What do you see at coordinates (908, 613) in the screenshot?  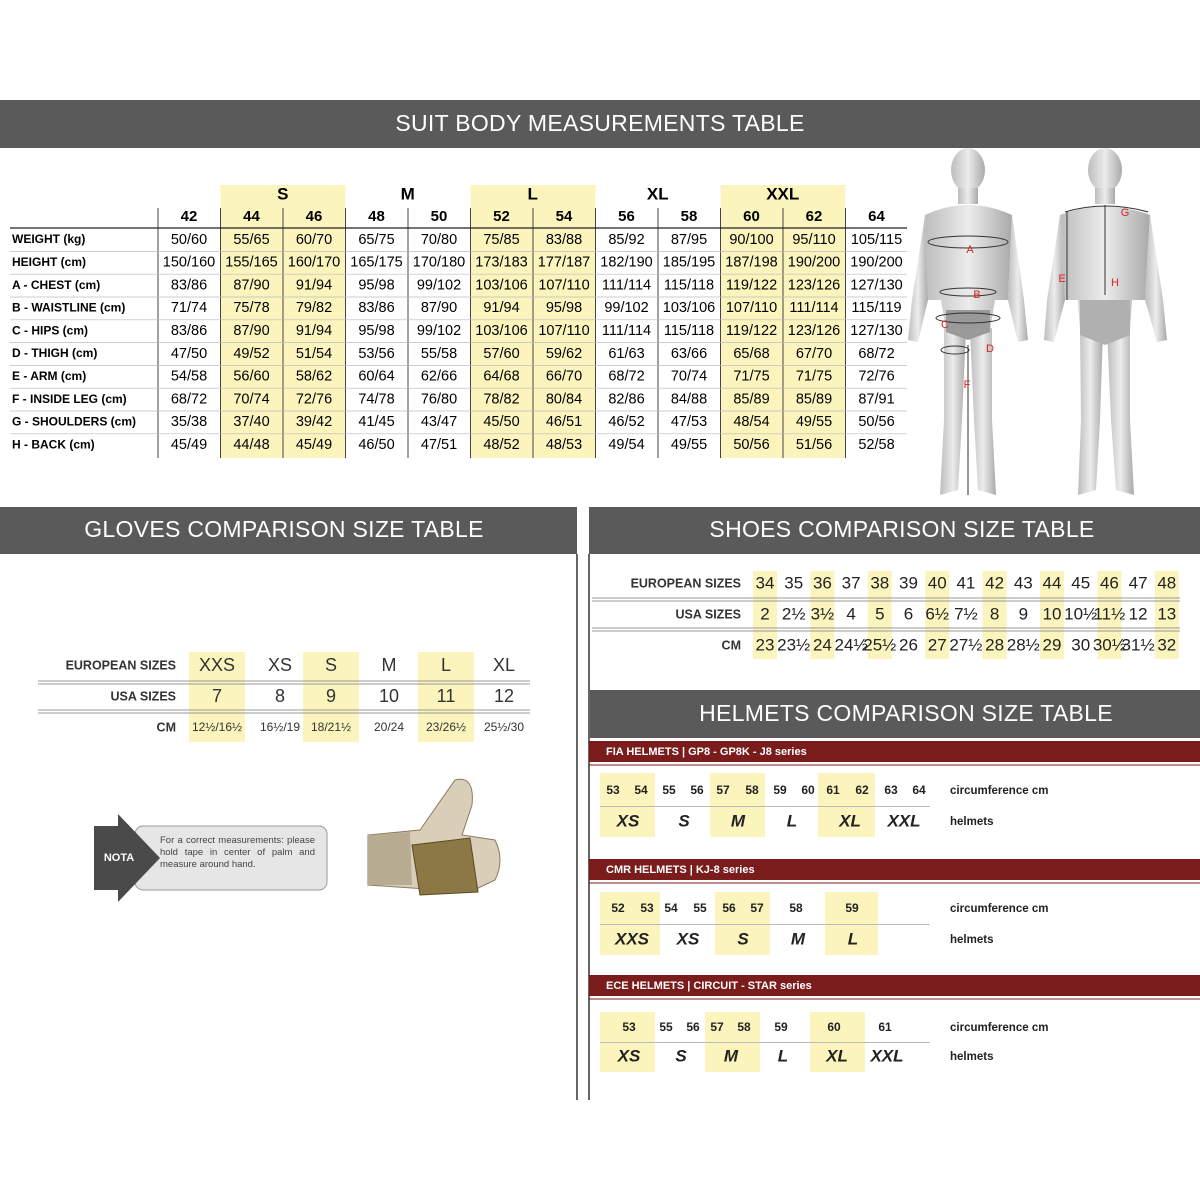 I see `cell: 6` at bounding box center [908, 613].